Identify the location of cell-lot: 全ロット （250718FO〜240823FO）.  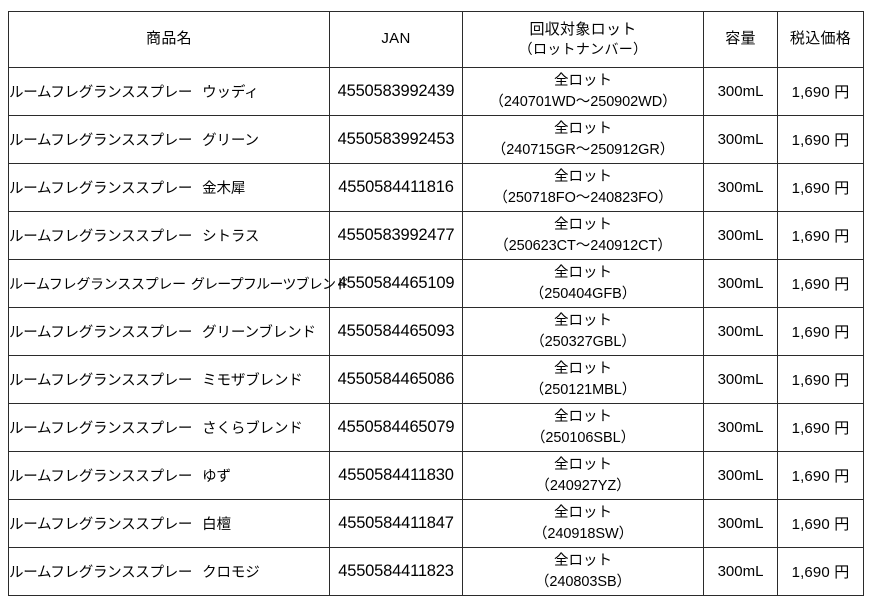
(583, 187).